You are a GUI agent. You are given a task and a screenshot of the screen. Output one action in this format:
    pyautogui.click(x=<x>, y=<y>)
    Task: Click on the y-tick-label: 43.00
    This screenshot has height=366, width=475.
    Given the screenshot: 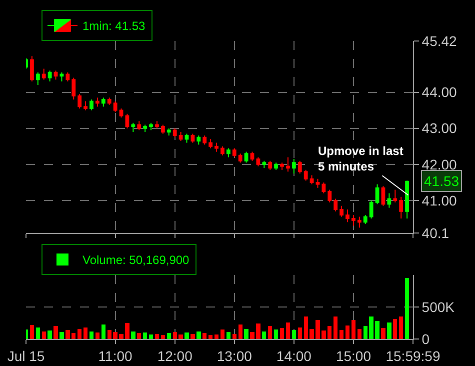 What is the action you would take?
    pyautogui.click(x=440, y=128)
    